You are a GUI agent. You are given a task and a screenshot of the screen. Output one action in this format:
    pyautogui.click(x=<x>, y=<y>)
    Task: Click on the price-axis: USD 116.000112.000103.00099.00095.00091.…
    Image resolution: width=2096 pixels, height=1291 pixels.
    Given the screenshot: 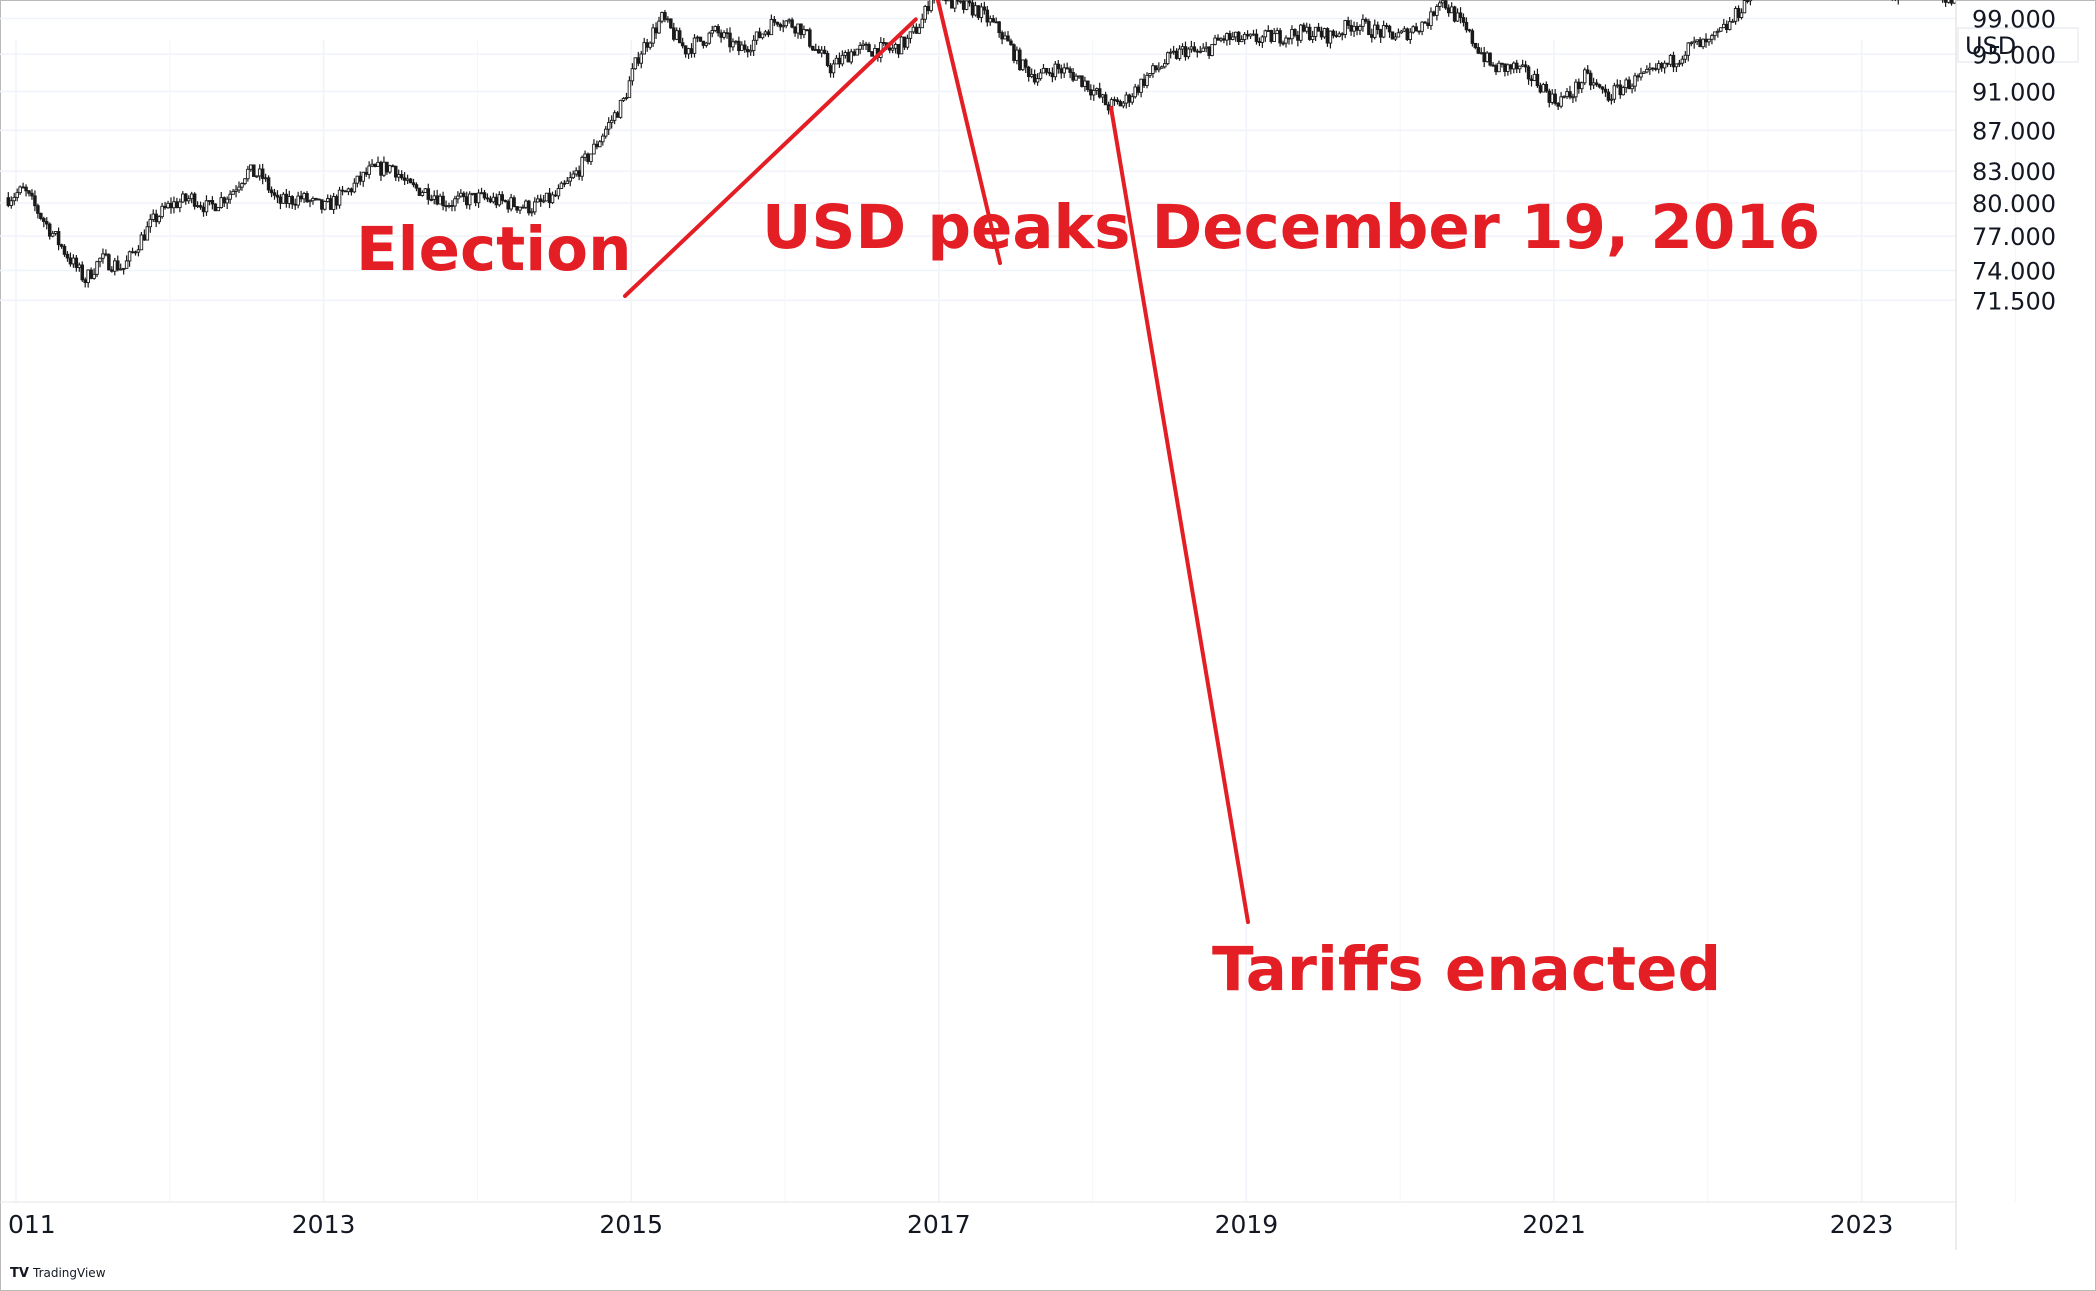 What is the action you would take?
    pyautogui.click(x=2017, y=625)
    